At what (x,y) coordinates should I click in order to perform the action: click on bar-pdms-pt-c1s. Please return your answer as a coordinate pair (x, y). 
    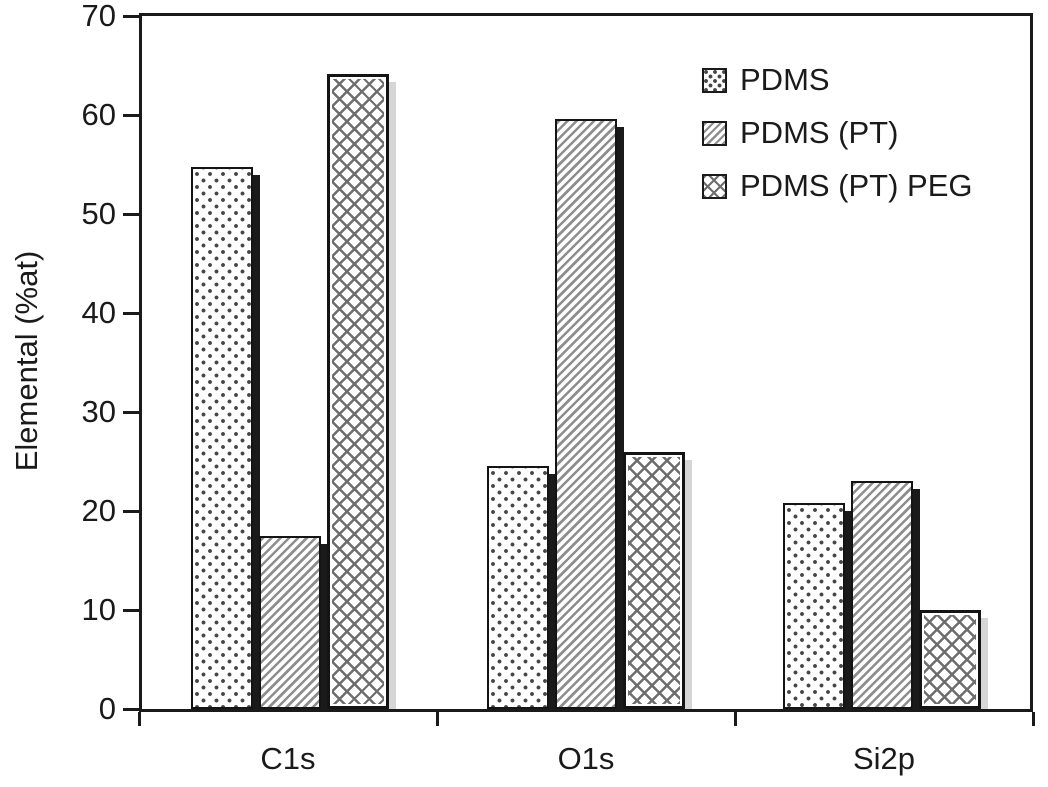
    Looking at the image, I should click on (290, 622).